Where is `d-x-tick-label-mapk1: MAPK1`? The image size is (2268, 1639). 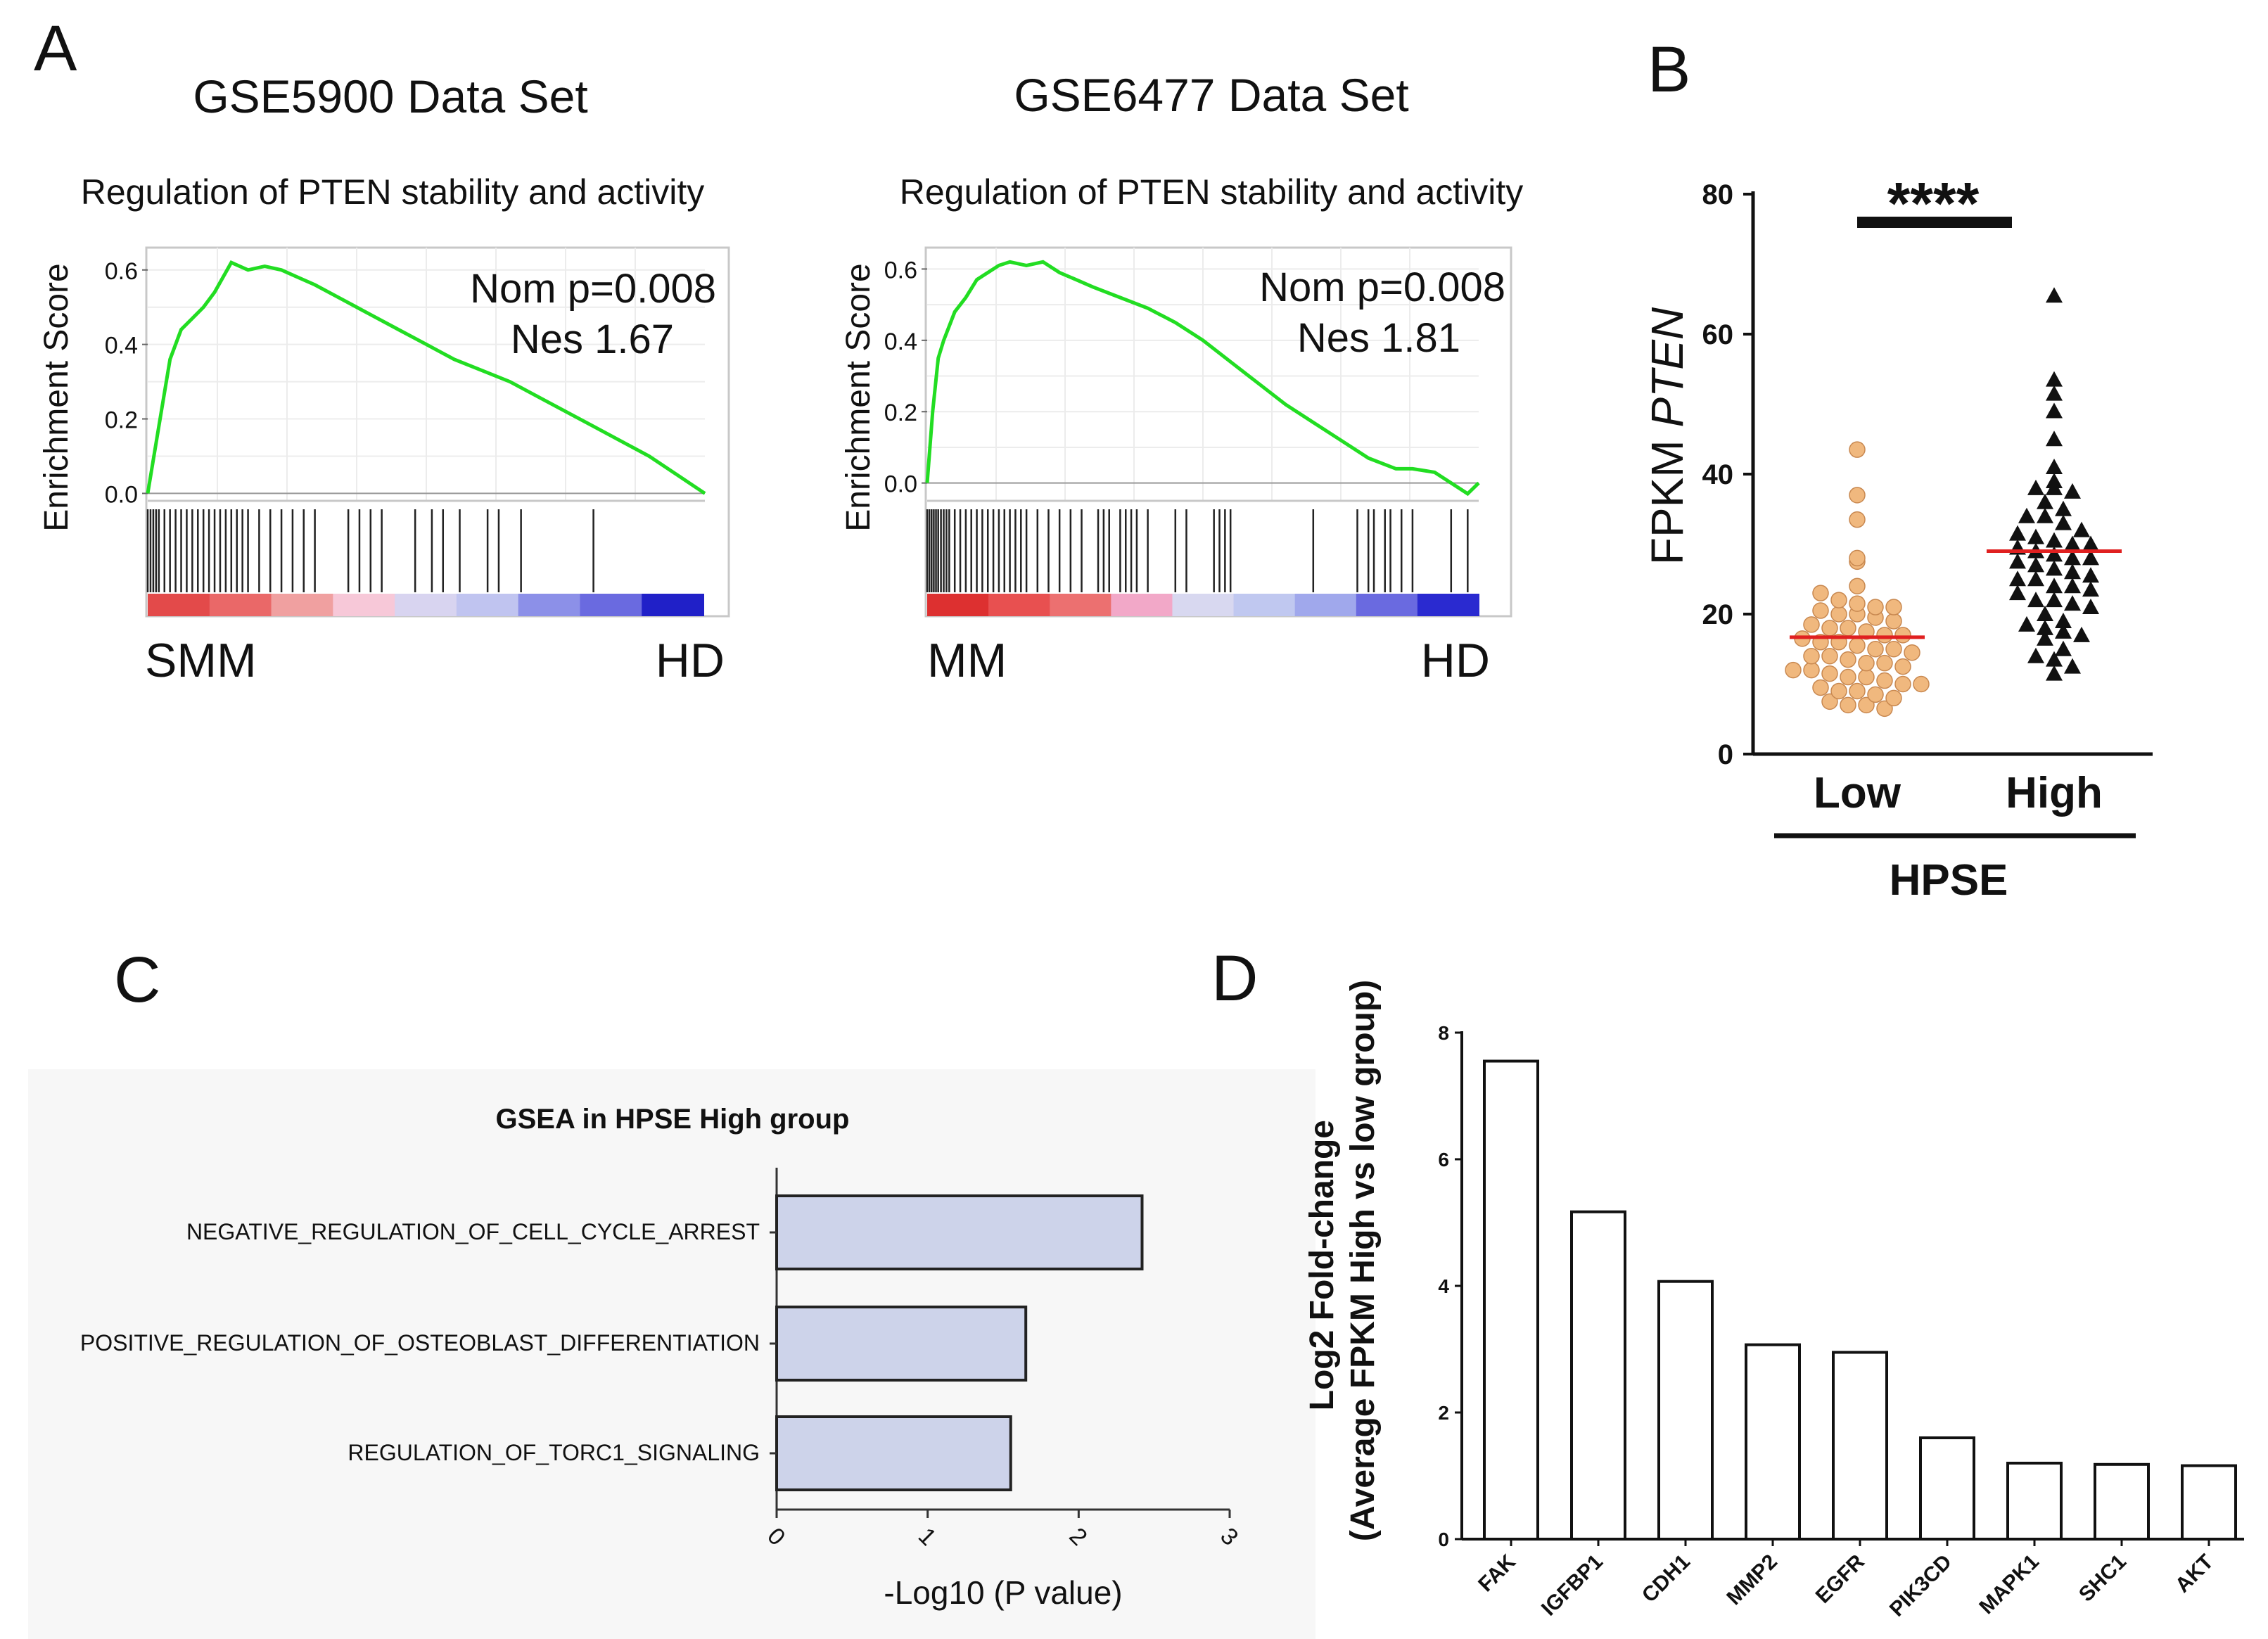
d-x-tick-label-mapk1: MAPK1 is located at coordinates (2010, 1584).